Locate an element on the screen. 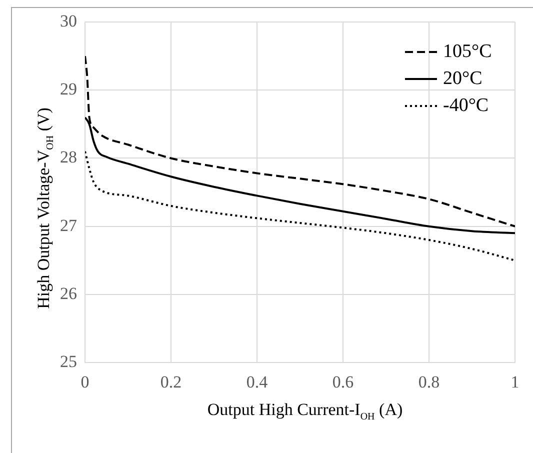 This screenshot has height=453, width=533. x-tick-label: 1 is located at coordinates (515, 382).